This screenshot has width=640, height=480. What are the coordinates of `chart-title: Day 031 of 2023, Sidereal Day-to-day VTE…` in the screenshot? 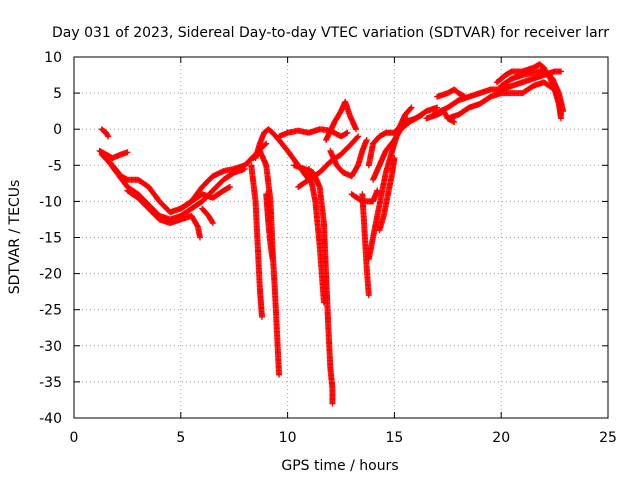 It's located at (330, 33).